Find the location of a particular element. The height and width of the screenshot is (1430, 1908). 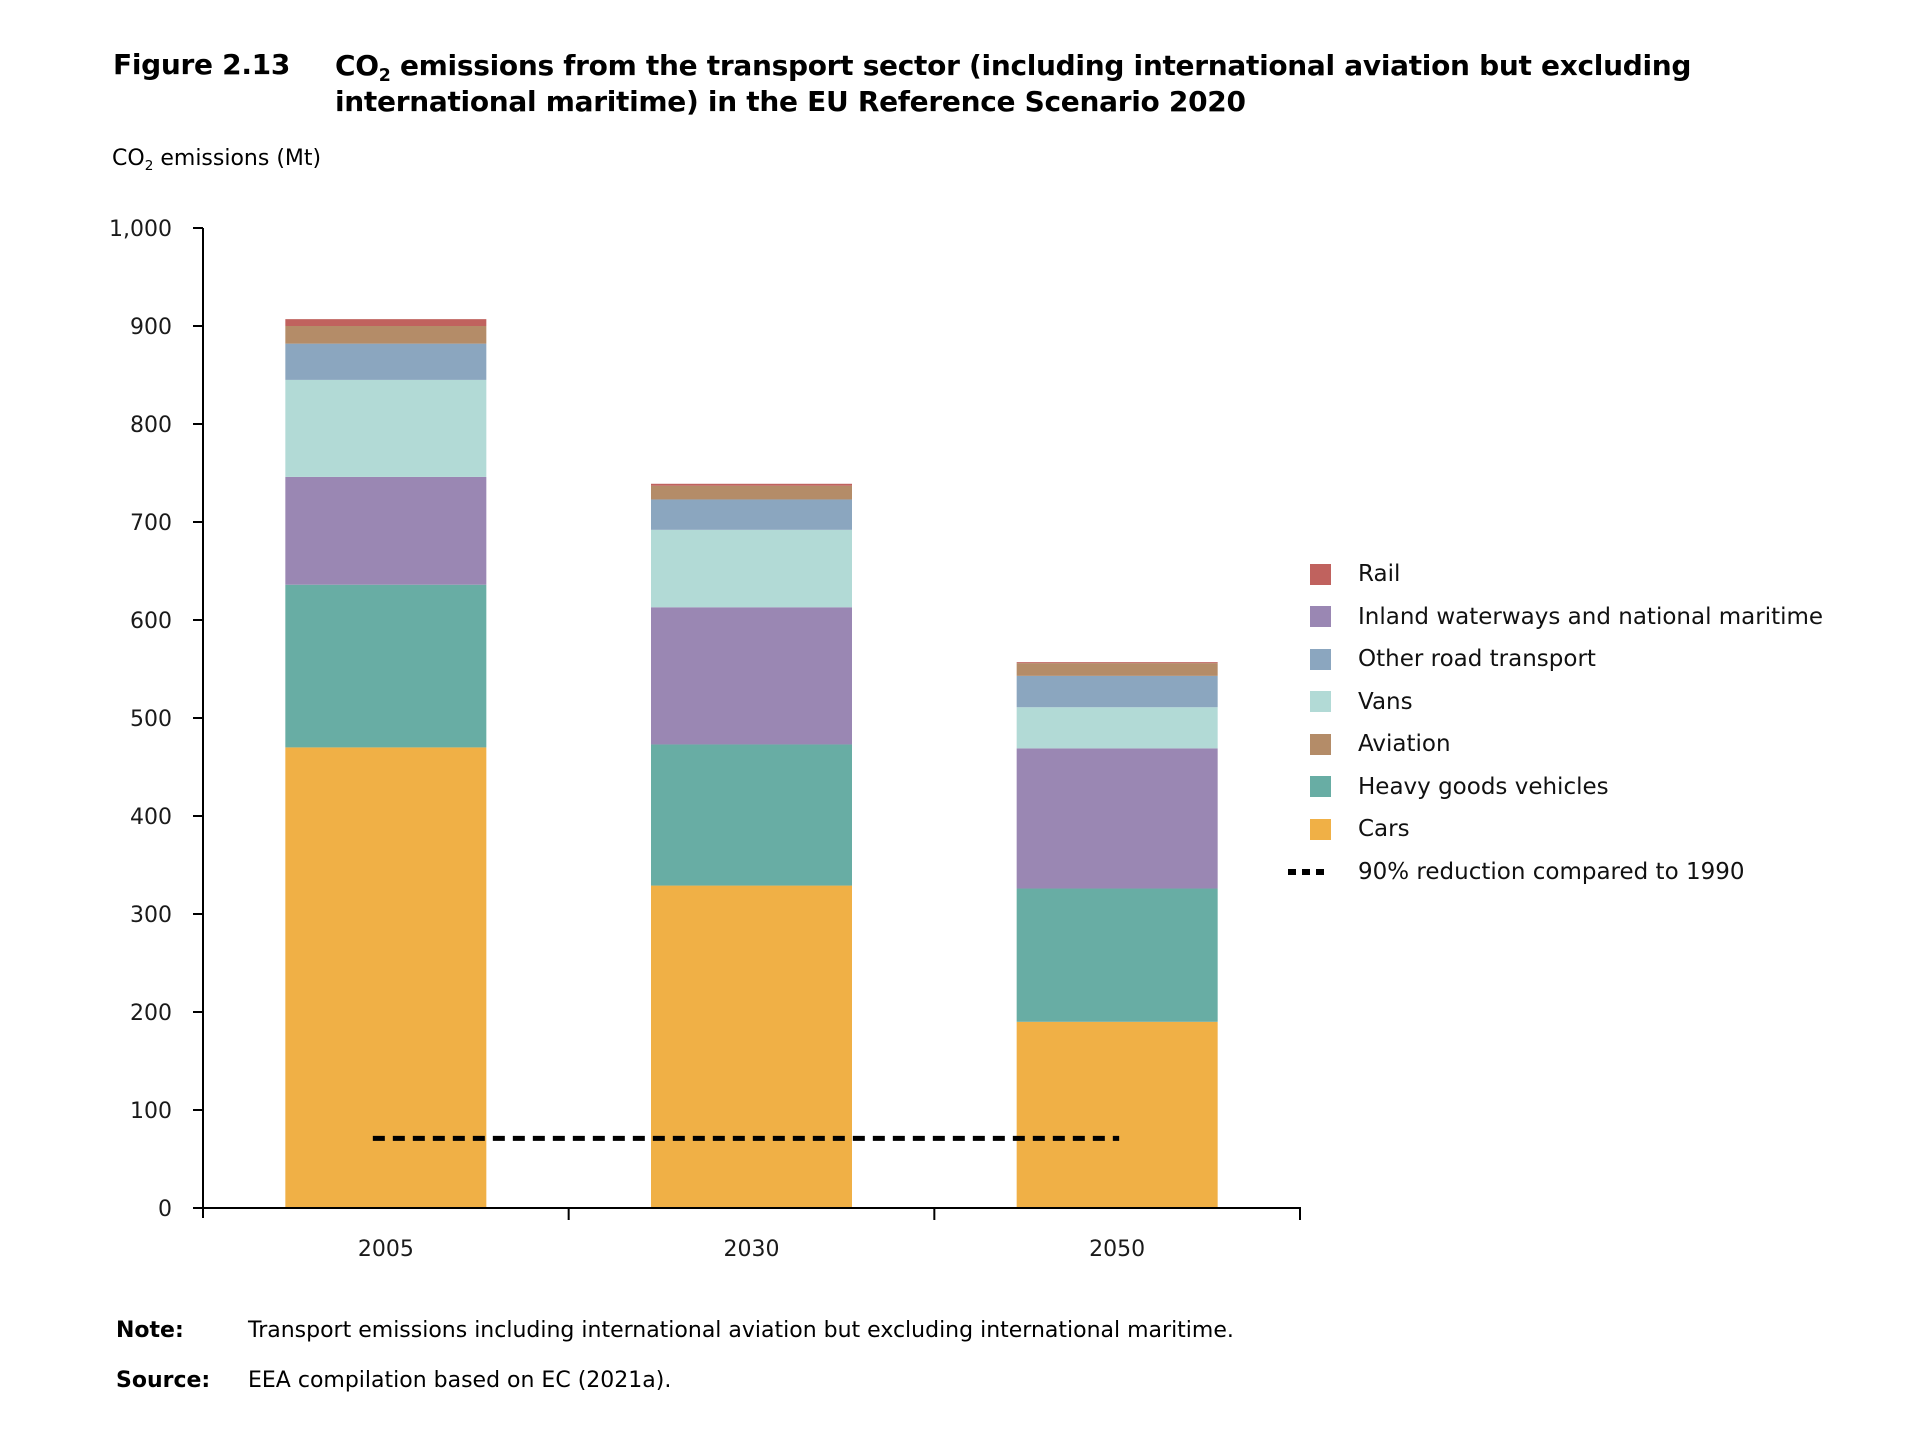

y-tick-label: 200 is located at coordinates (151, 1013).